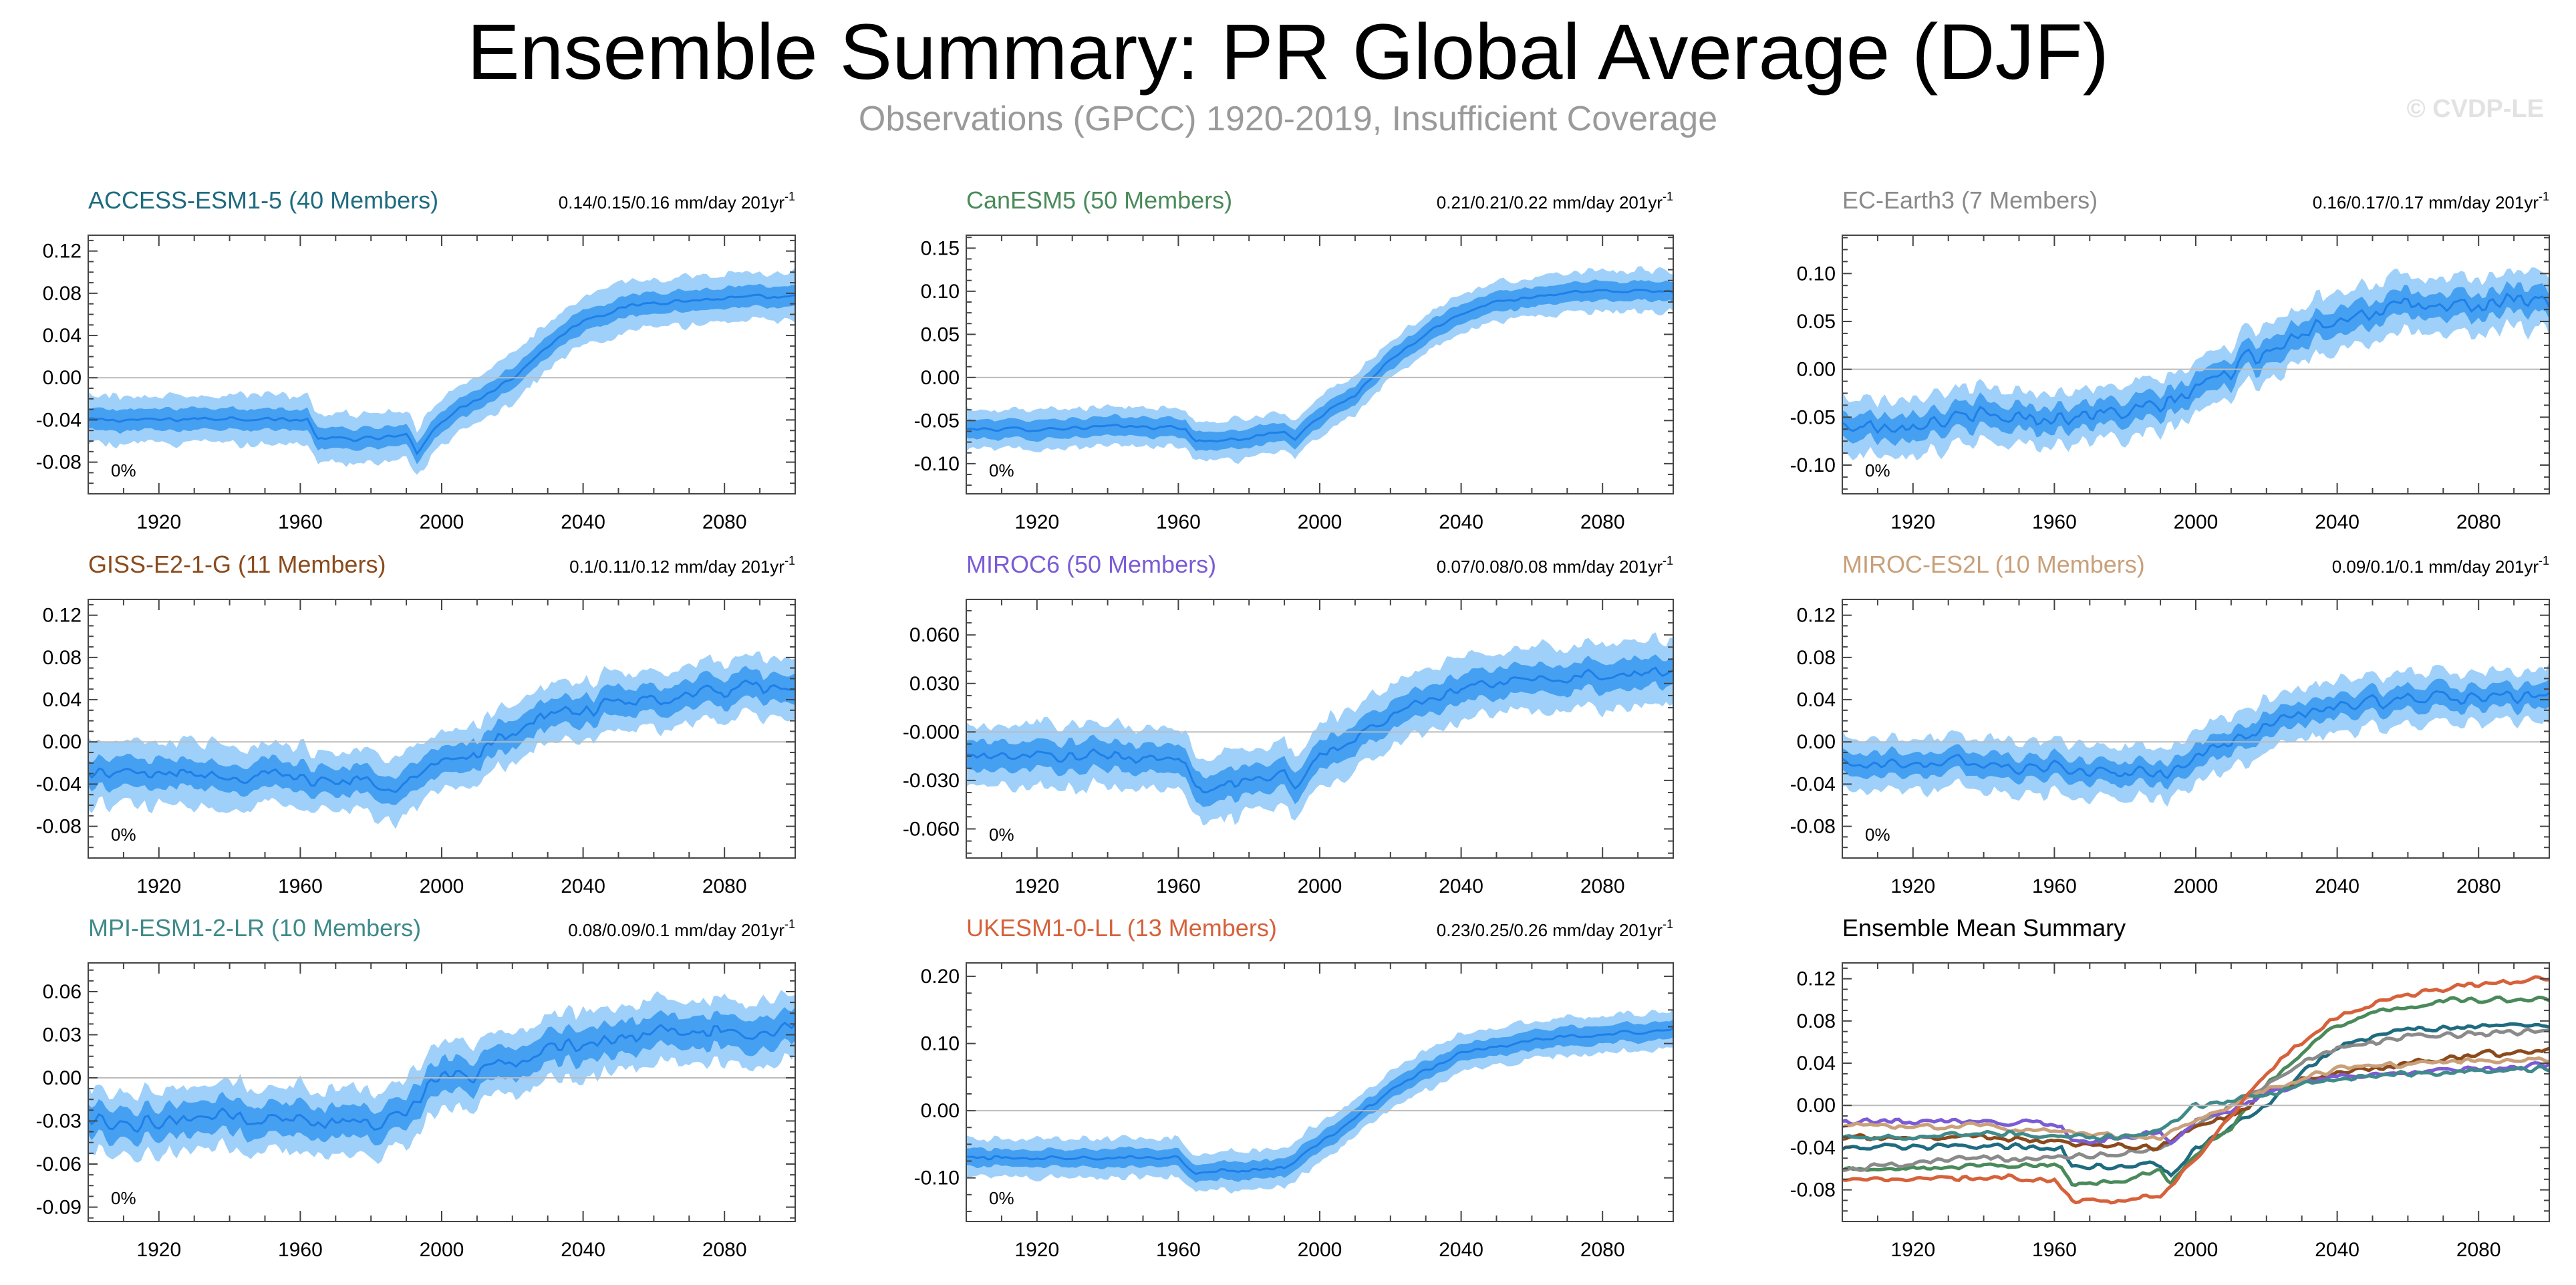 This screenshot has width=2576, height=1285. What do you see at coordinates (2475, 109) in the screenshot?
I see `copyright-watermark: © CVDP-LE` at bounding box center [2475, 109].